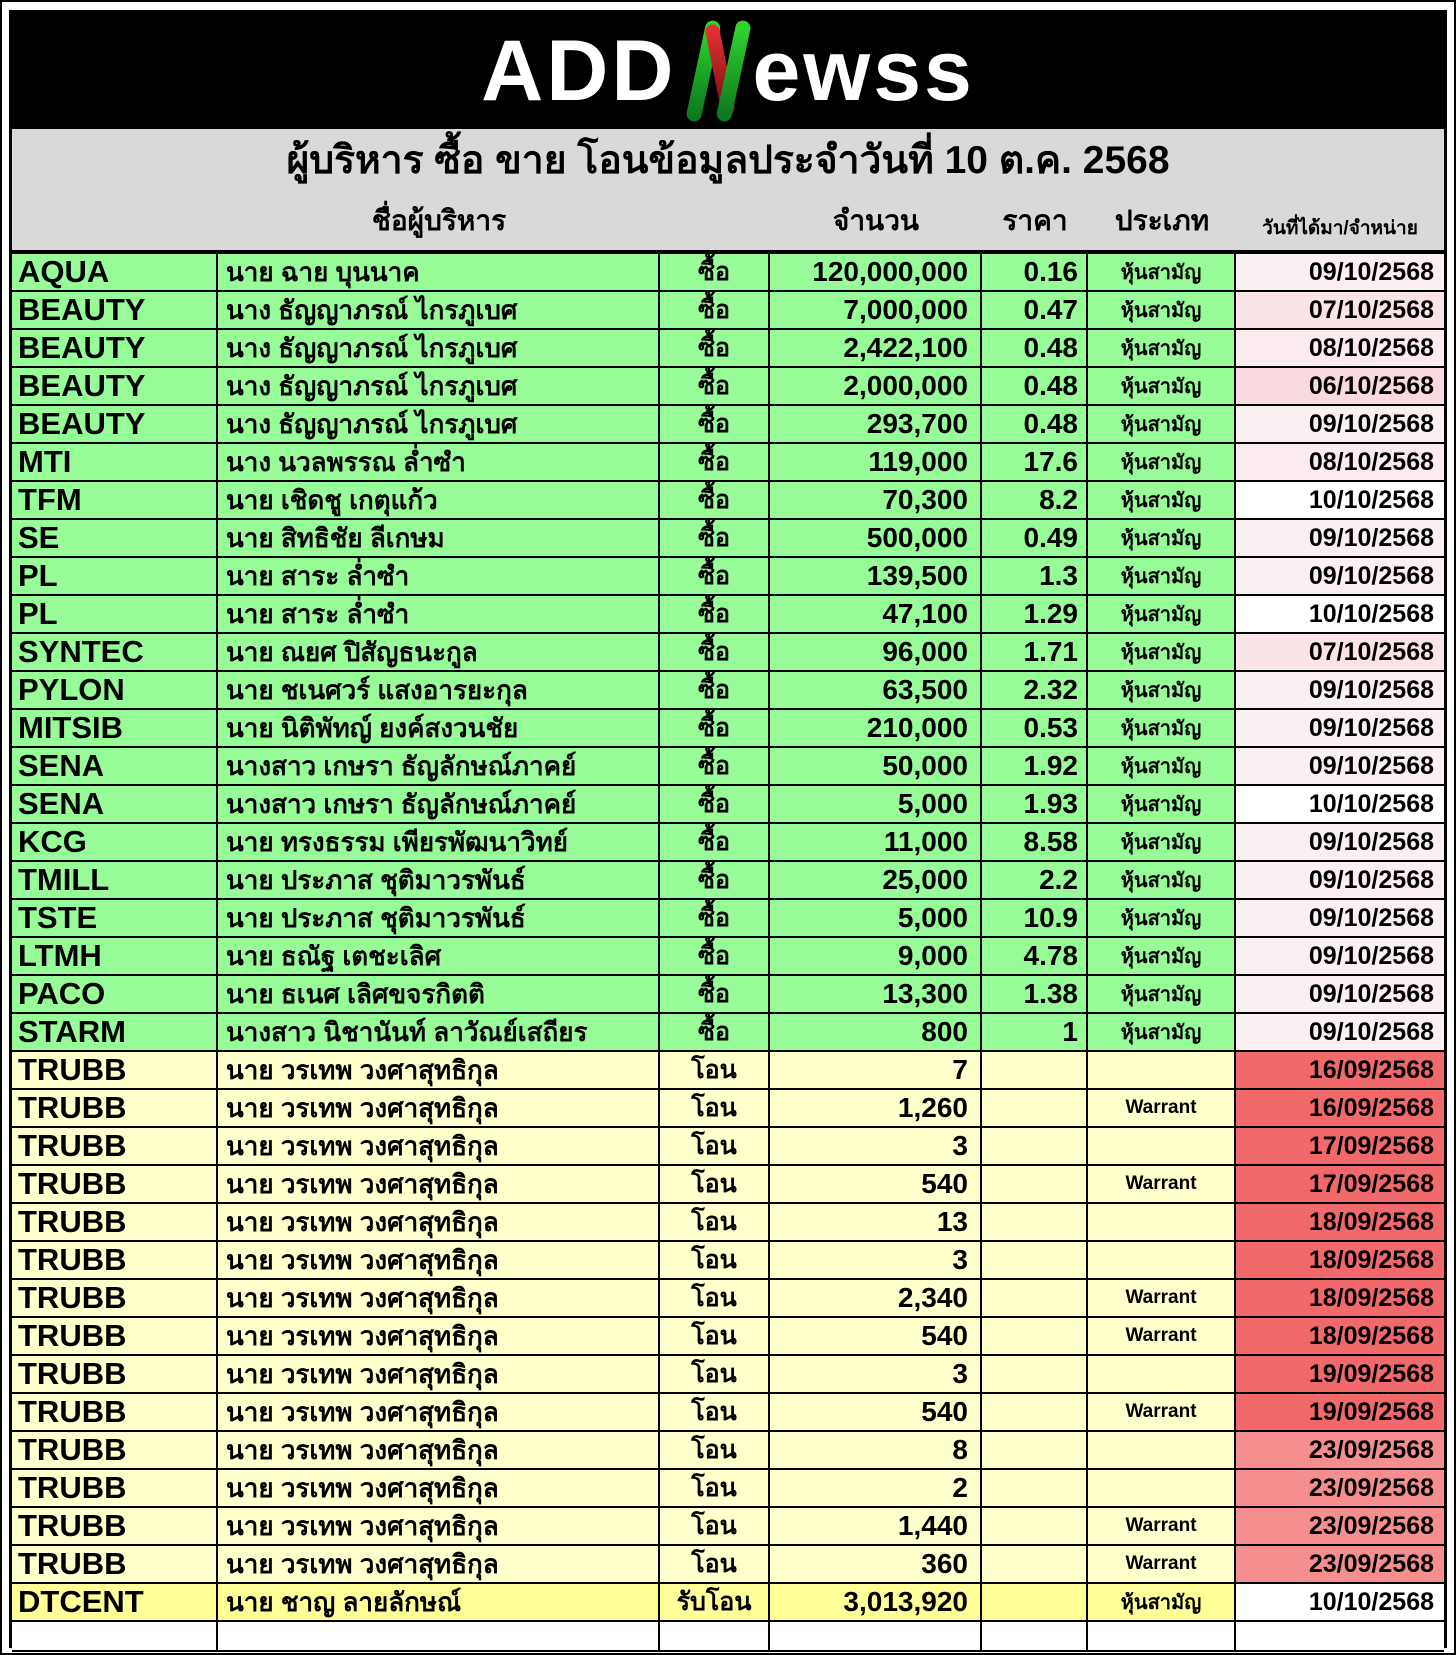  I want to click on ticker-cell: STARM, so click(115, 1033).